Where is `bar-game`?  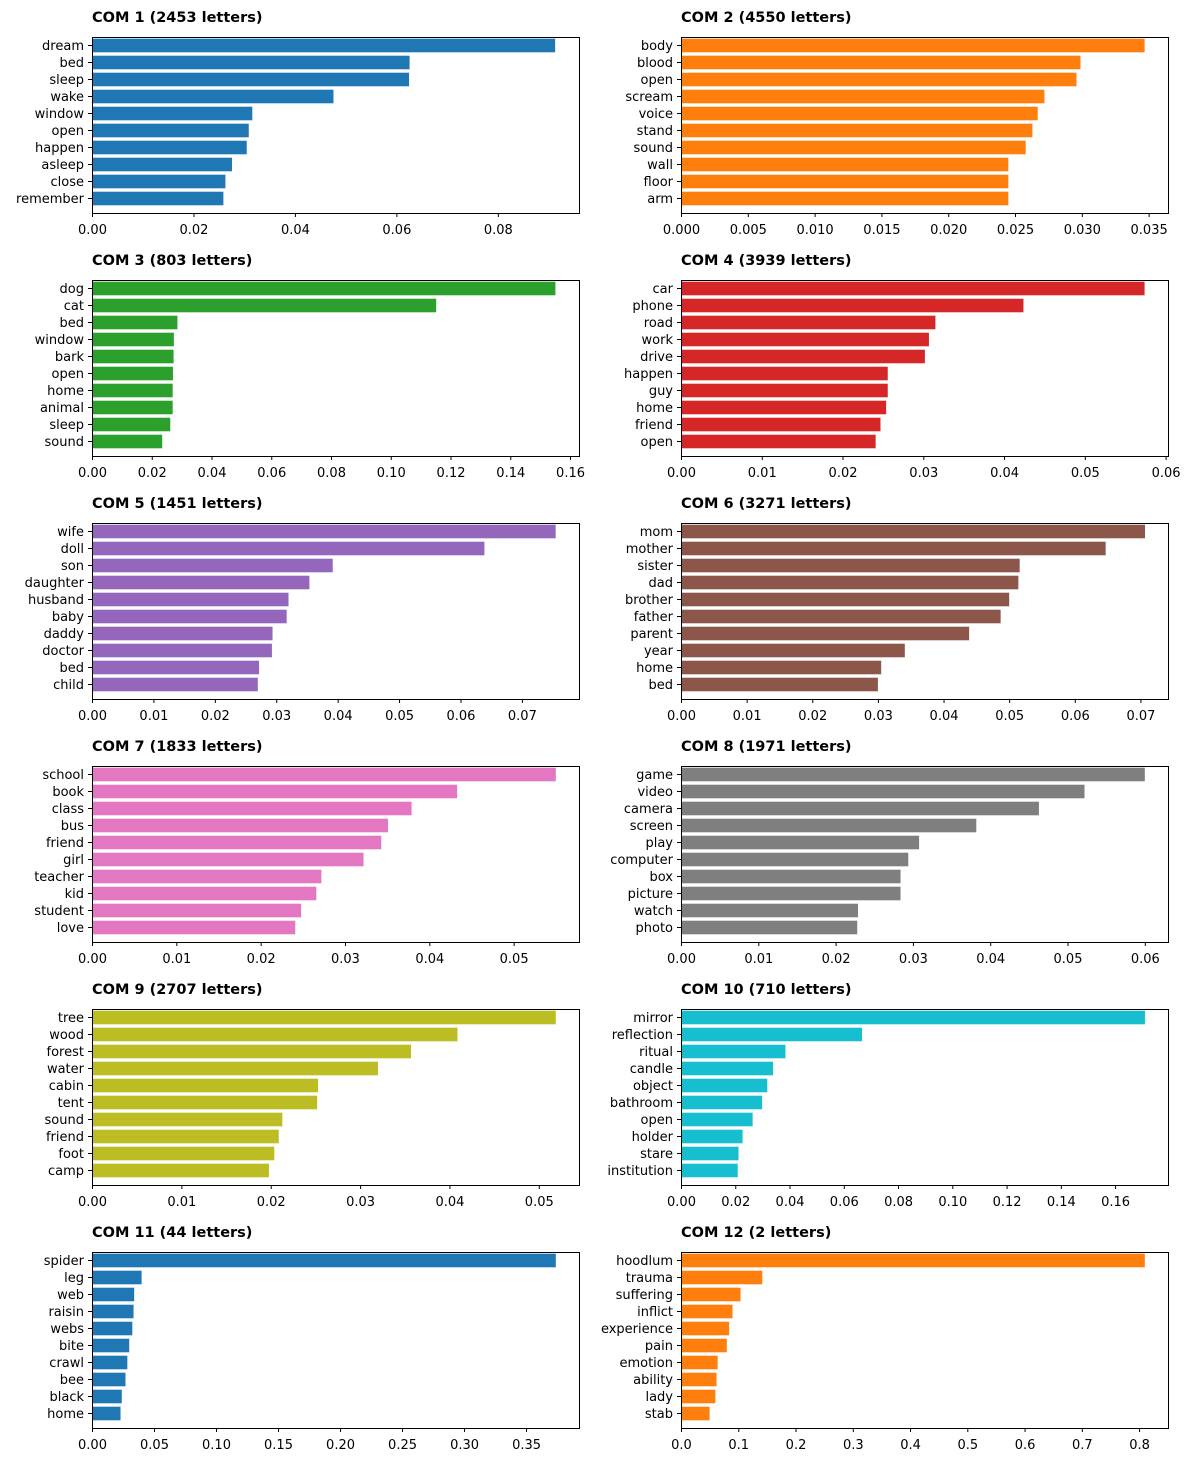
bar-game is located at coordinates (913, 774).